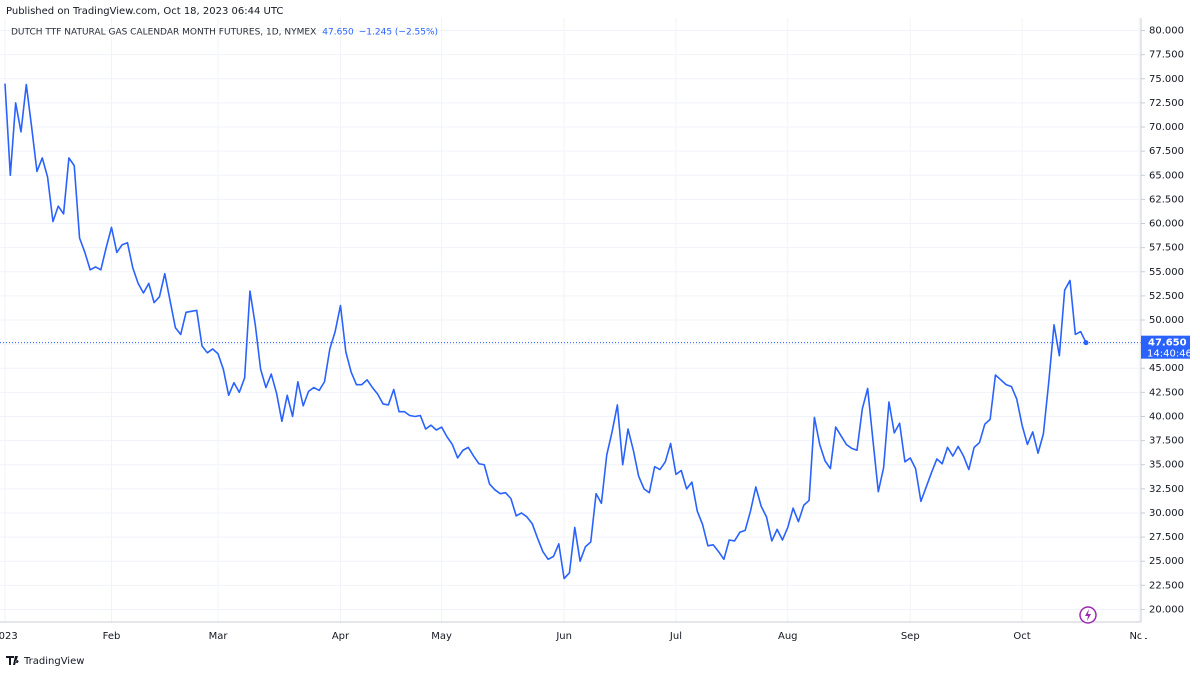  I want to click on y-tick-label: 35.000, so click(1166, 465).